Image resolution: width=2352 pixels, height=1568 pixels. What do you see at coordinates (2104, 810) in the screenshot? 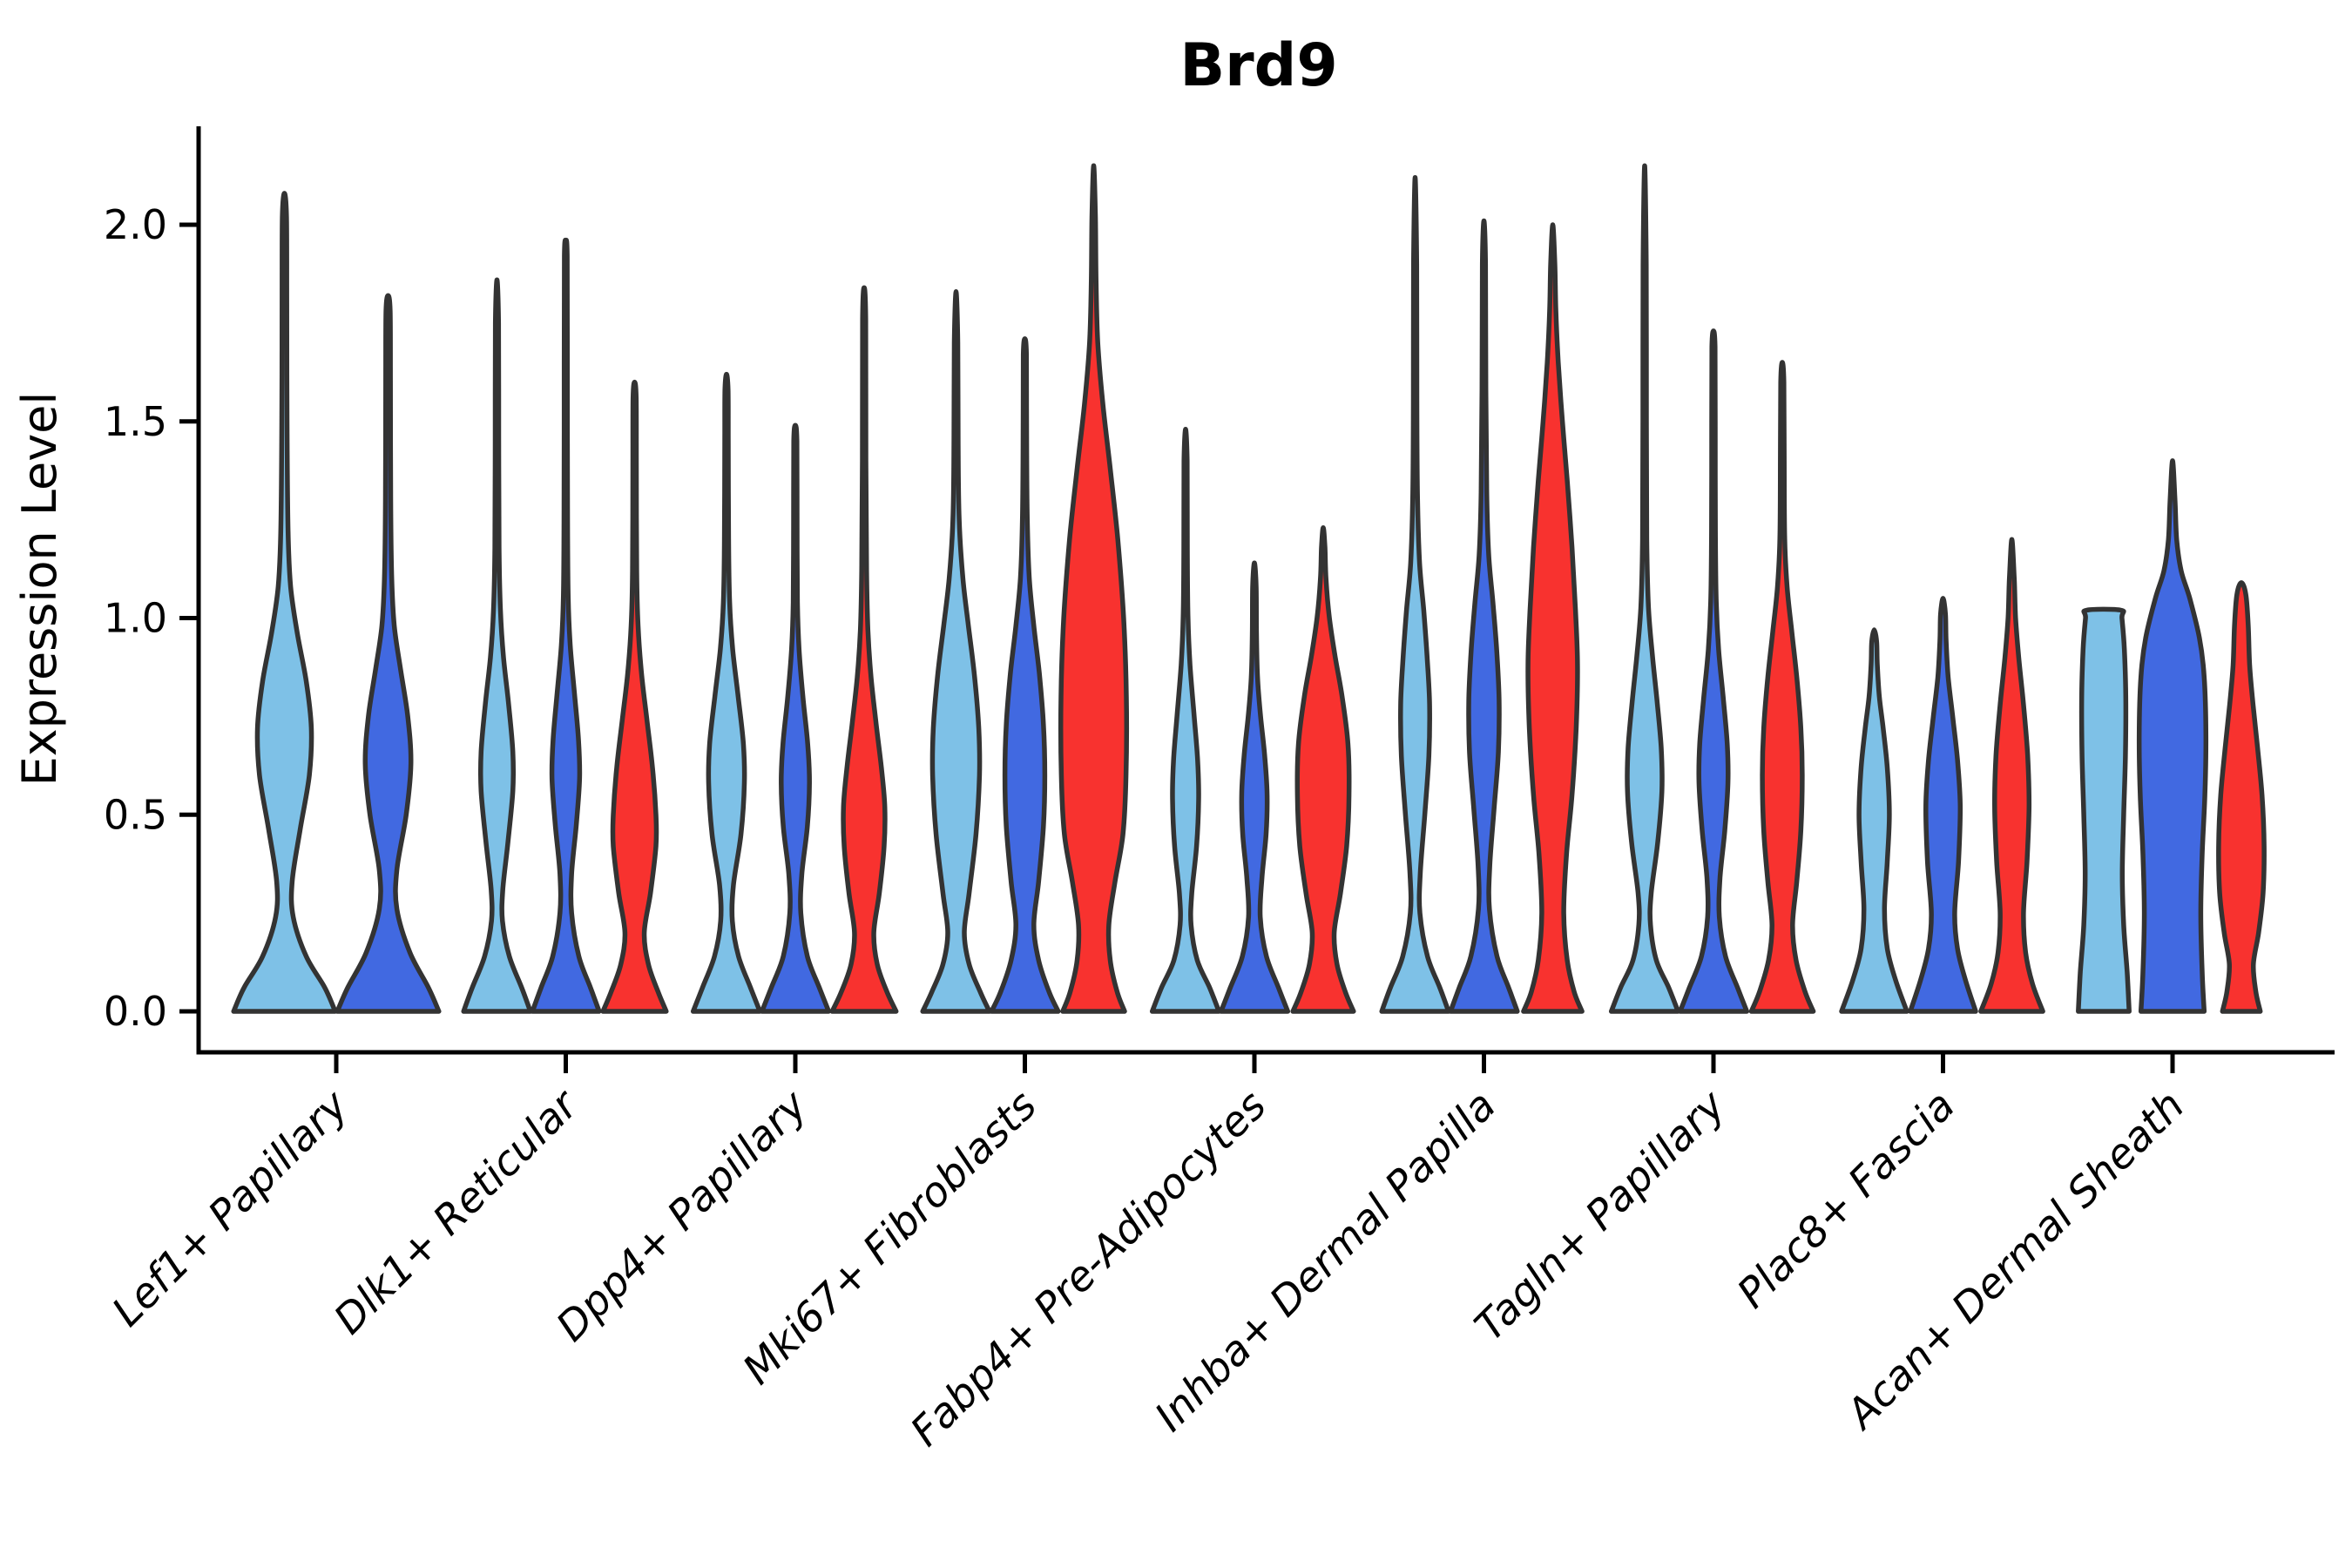
I see `violin-Acan+ Dermal Sheath-light_blue` at bounding box center [2104, 810].